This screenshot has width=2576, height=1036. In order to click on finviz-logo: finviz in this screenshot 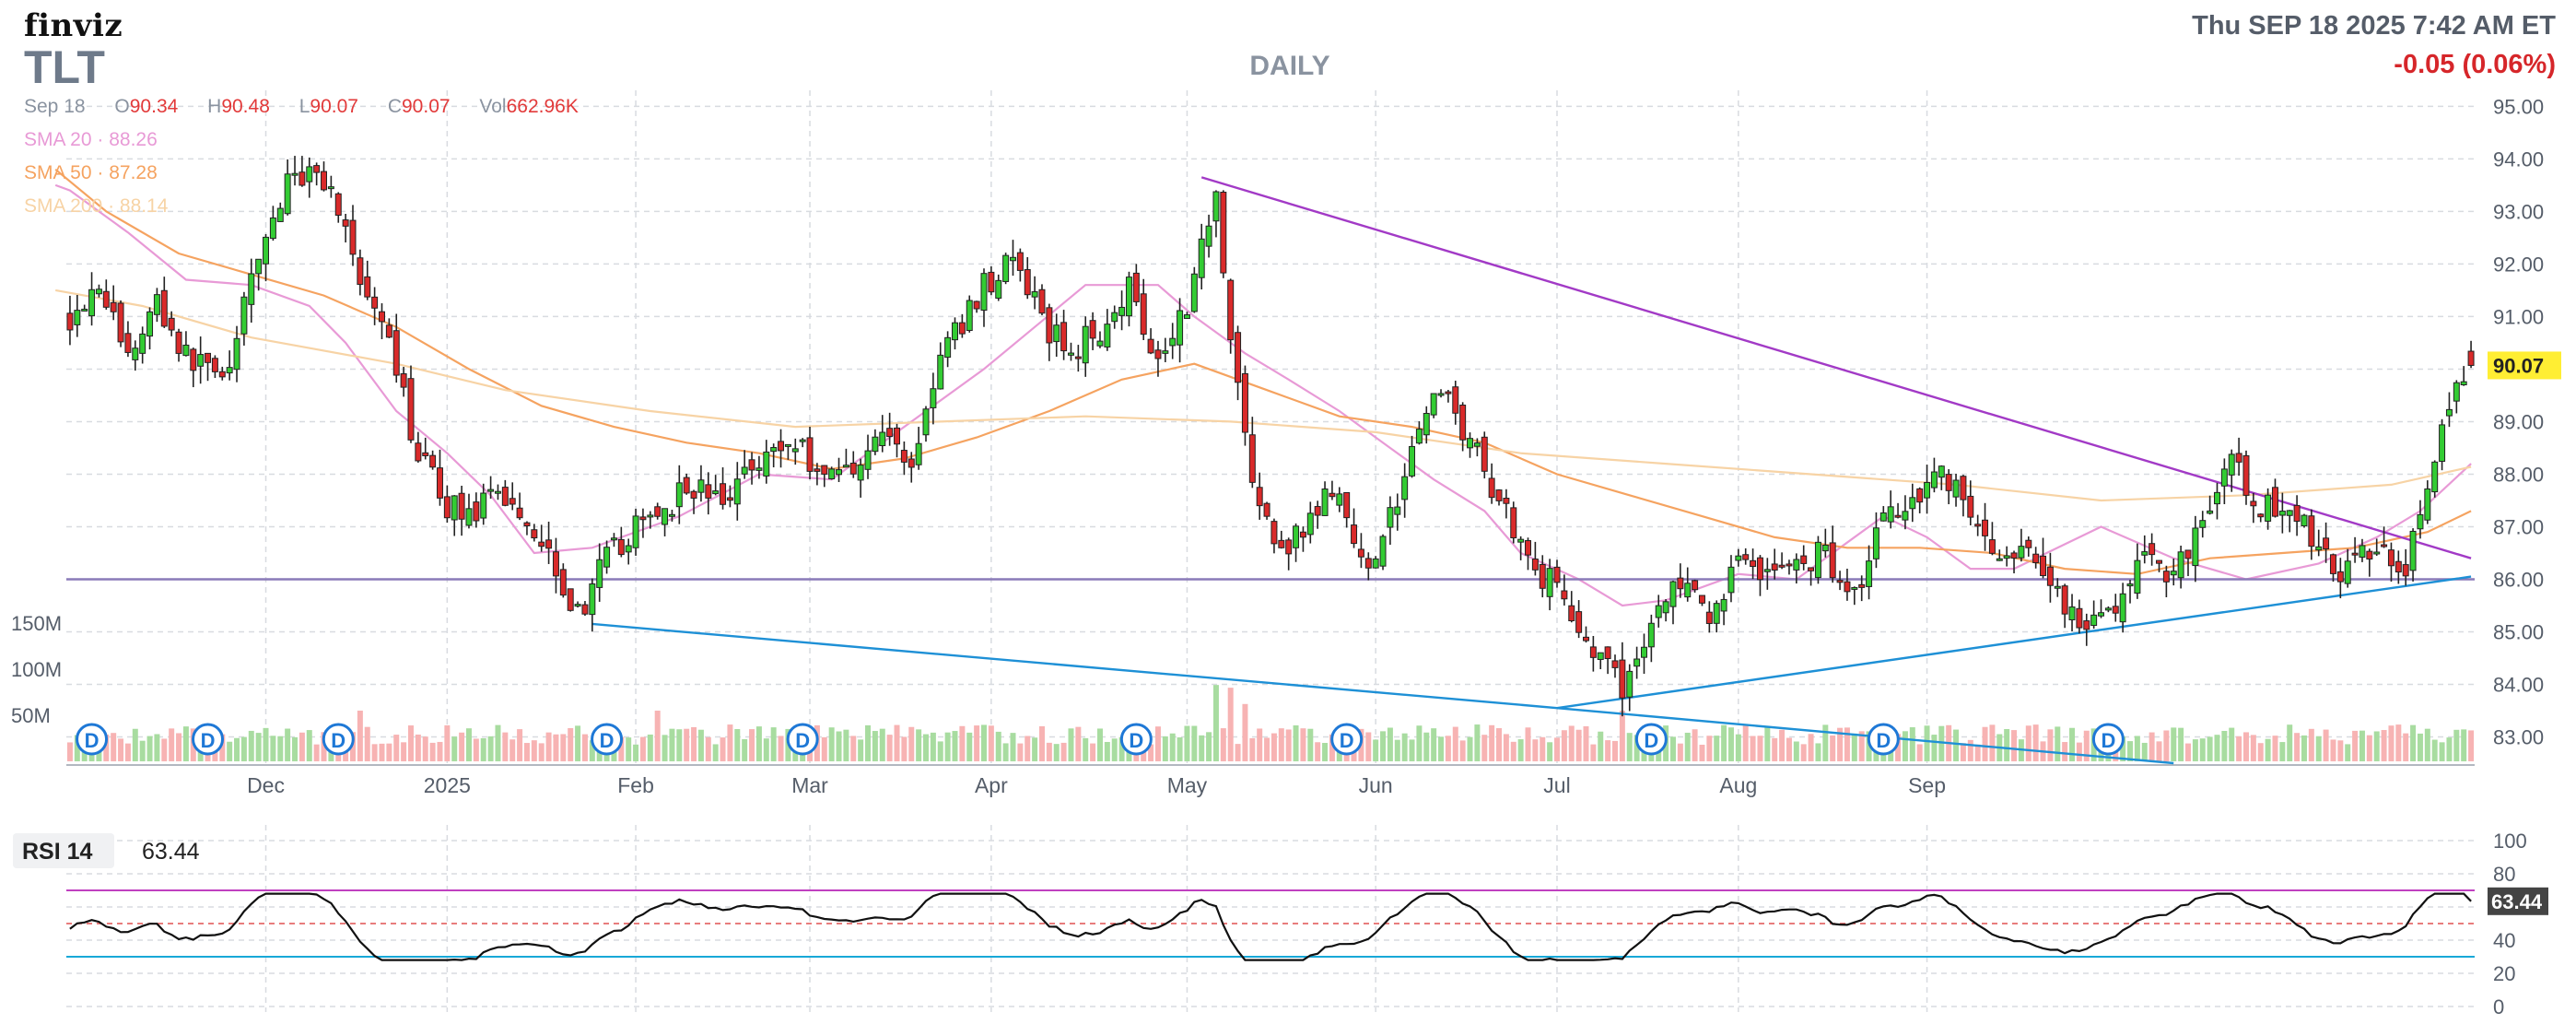, I will do `click(73, 25)`.